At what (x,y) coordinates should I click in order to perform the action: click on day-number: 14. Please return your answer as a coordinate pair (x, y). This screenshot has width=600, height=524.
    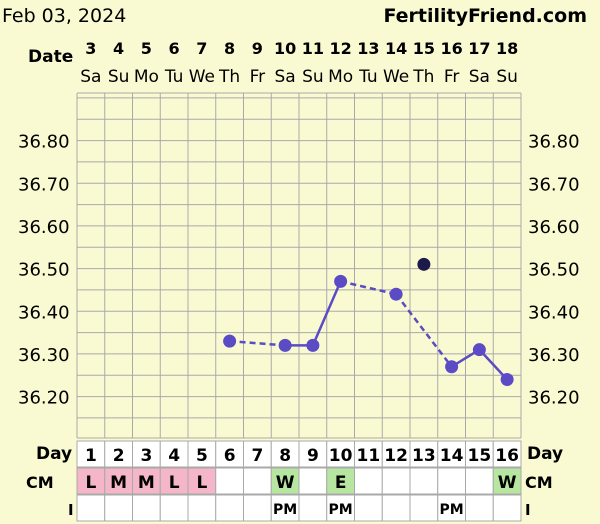
    Looking at the image, I should click on (452, 456).